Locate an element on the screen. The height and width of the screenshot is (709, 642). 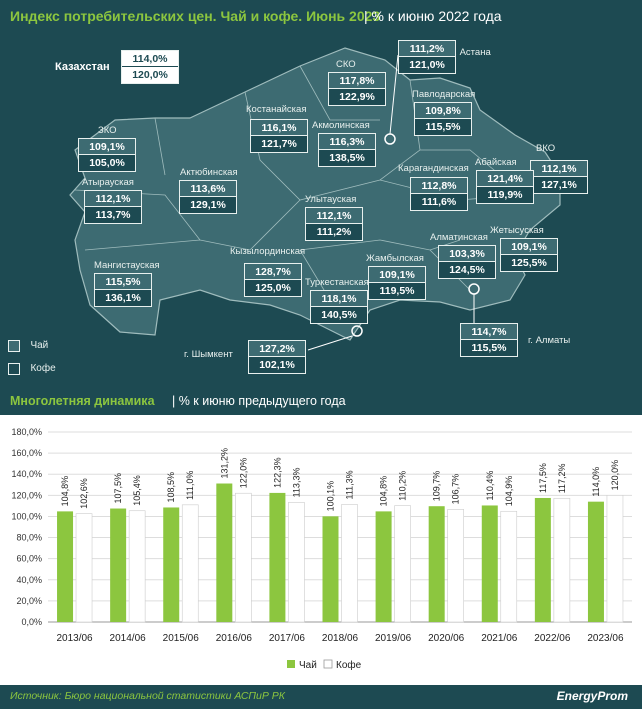
y-tick-label: 60,0% is located at coordinates (29, 559).